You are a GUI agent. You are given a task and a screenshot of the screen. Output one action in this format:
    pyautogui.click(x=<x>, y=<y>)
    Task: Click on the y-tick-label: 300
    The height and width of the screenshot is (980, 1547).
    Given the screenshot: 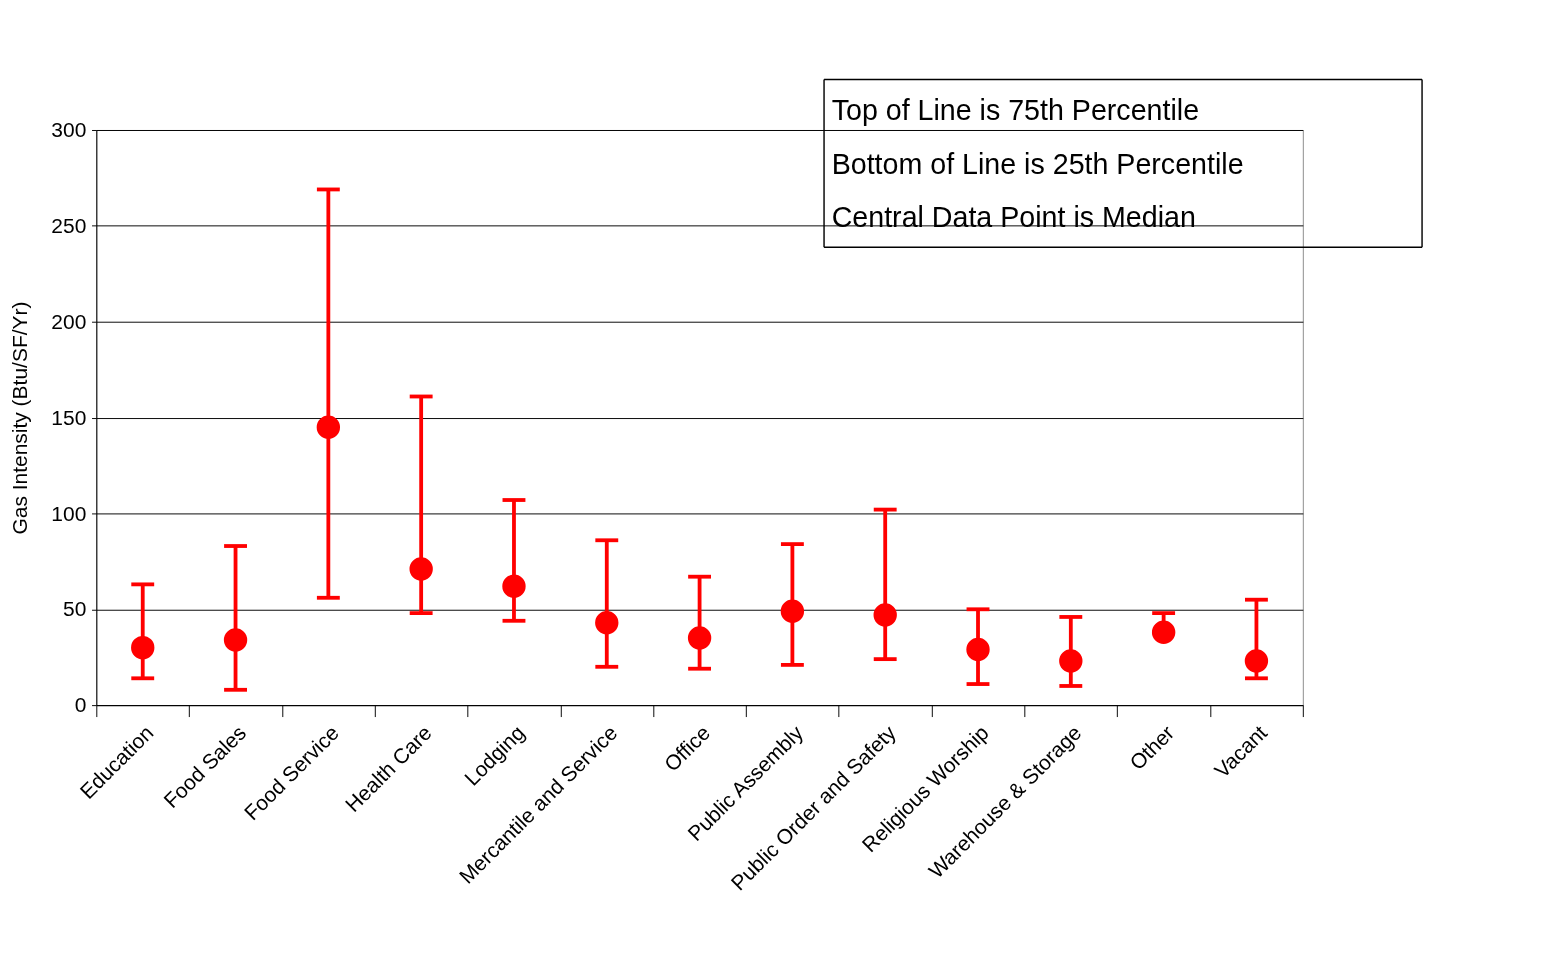 What is the action you would take?
    pyautogui.click(x=69, y=130)
    